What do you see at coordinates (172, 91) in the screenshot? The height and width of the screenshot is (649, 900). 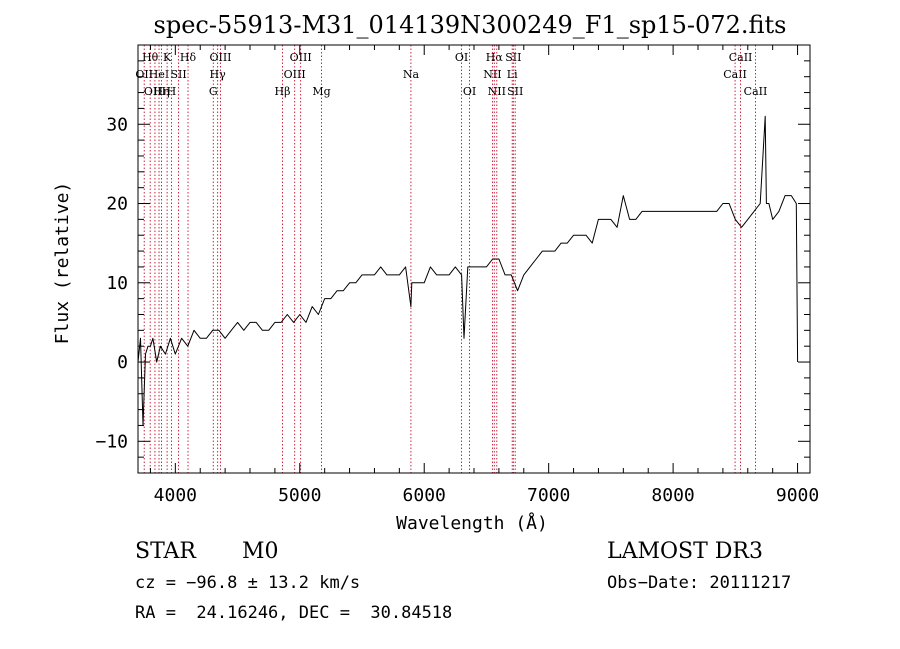 I see `line-label: H` at bounding box center [172, 91].